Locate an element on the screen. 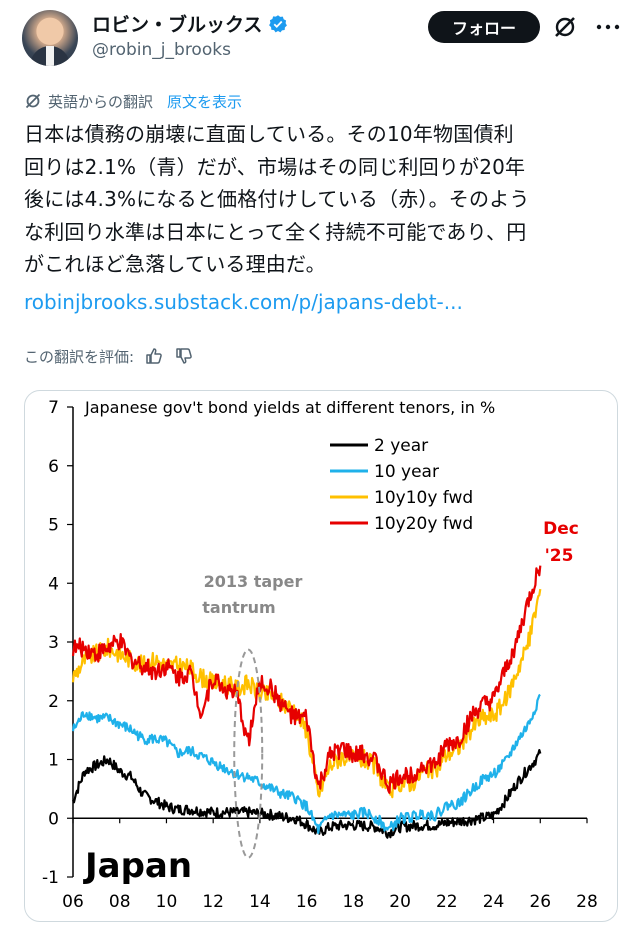 This screenshot has width=640, height=937. x-tick-label: 26 is located at coordinates (540, 902).